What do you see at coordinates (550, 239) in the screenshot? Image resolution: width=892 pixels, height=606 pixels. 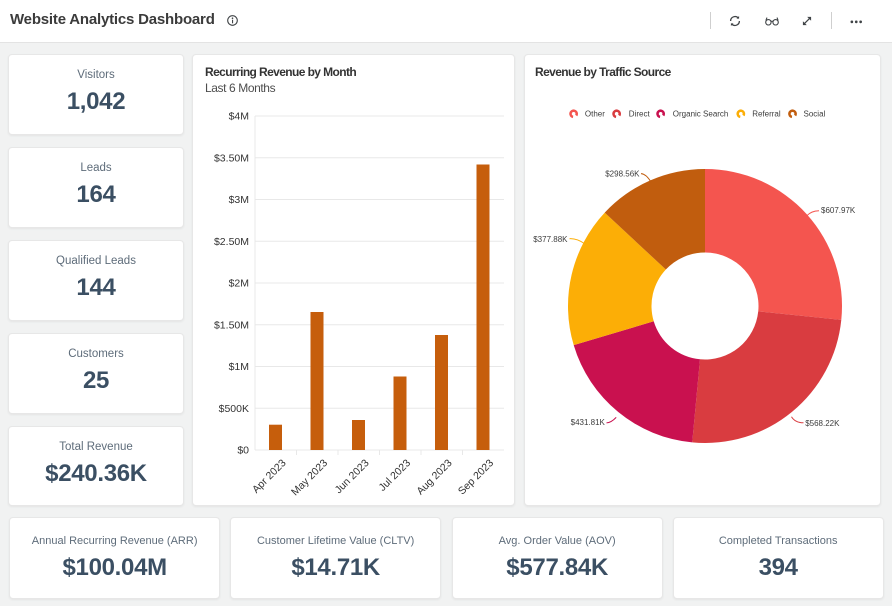 I see `svg-text: $377.88K` at bounding box center [550, 239].